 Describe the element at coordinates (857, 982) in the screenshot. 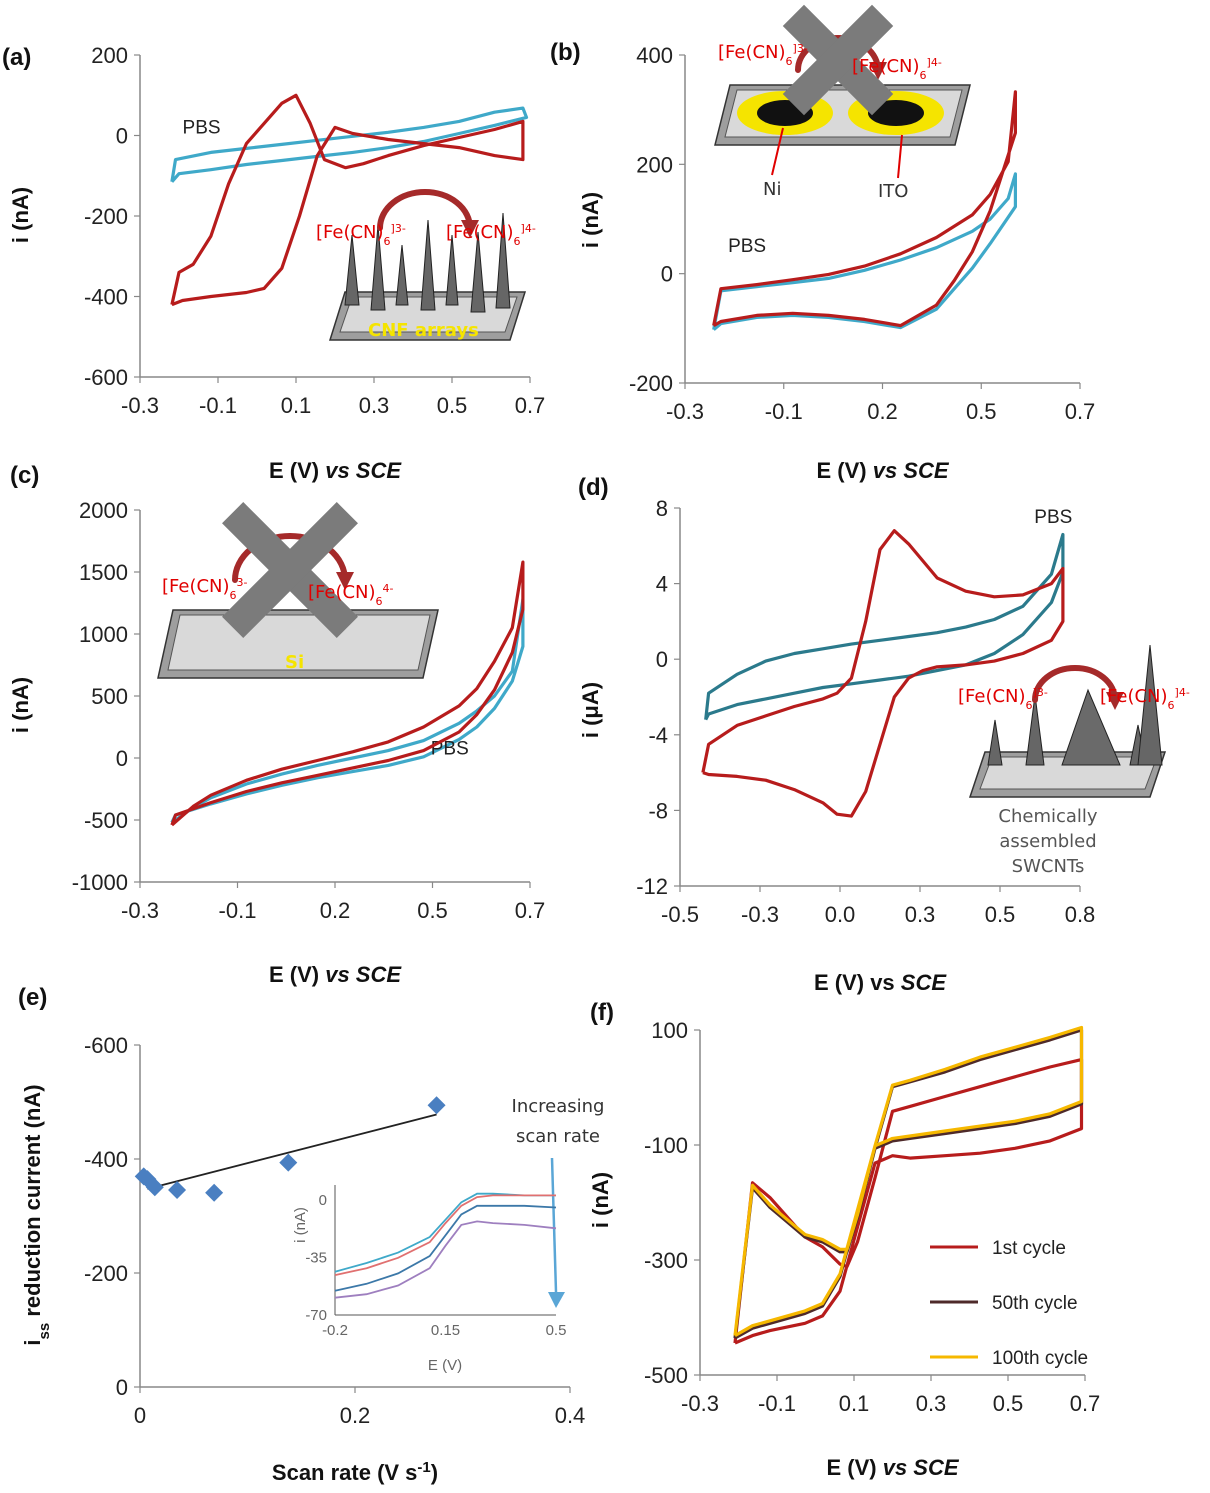

I see `x-axis-label-part: E (V) vs` at that location.